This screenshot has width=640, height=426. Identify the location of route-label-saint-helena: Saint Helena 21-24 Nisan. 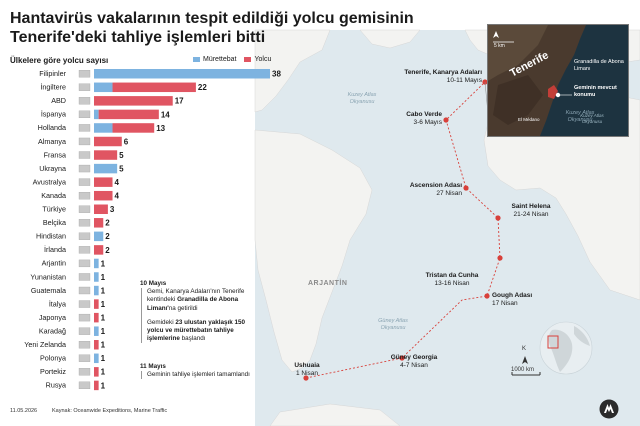
(531, 211).